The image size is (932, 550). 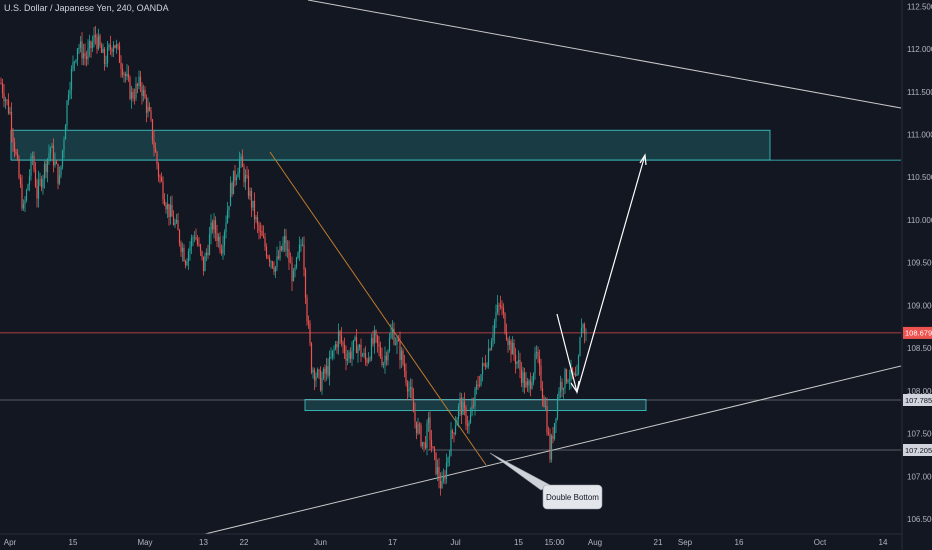 I want to click on price-tick-label: 107.000, so click(x=919, y=476).